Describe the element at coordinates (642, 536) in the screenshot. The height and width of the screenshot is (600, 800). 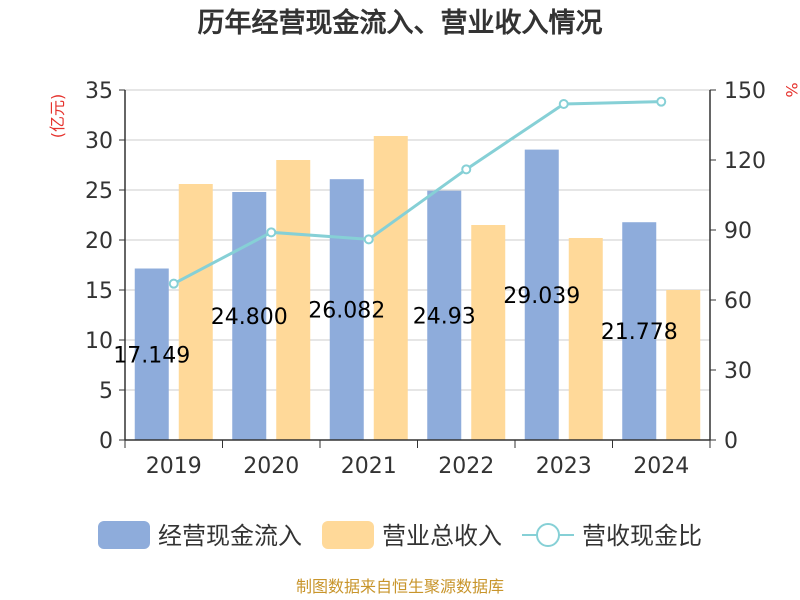
I see `legend-label: 营收现金比` at that location.